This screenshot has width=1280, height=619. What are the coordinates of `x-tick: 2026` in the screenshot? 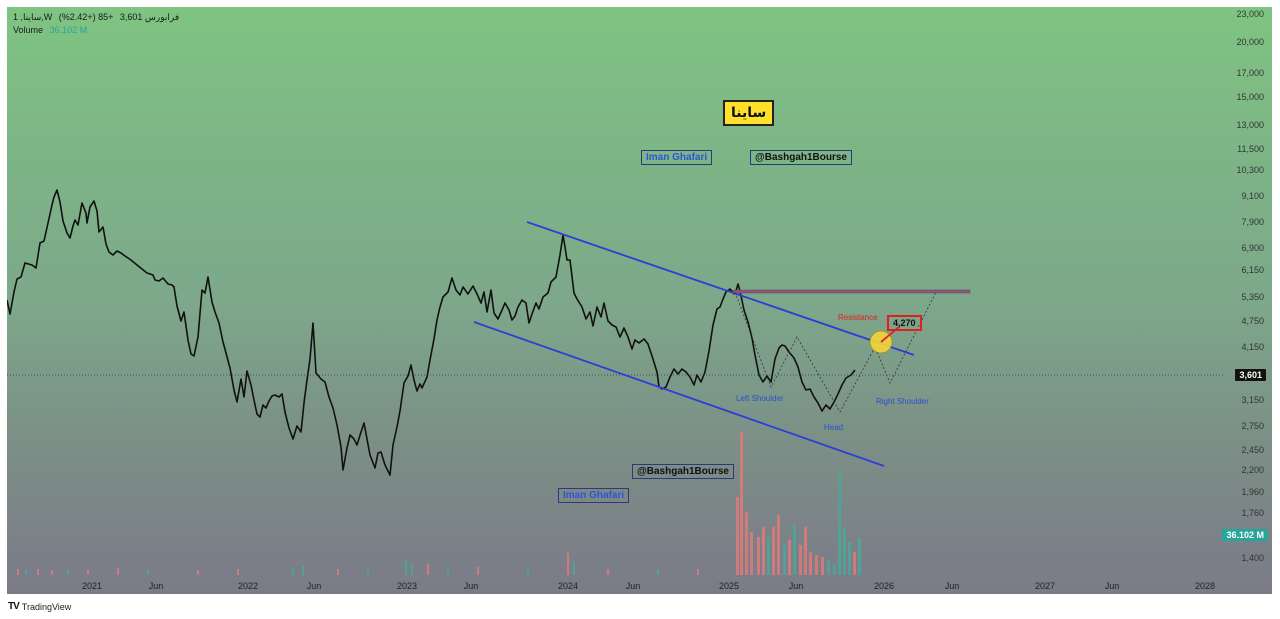 It's located at (884, 586).